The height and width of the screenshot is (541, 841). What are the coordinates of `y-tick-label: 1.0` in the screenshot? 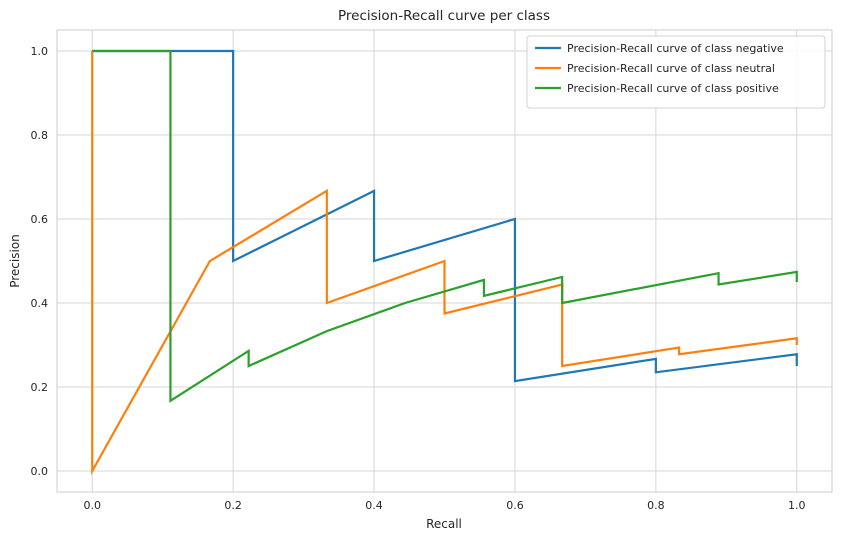 It's located at (40, 51).